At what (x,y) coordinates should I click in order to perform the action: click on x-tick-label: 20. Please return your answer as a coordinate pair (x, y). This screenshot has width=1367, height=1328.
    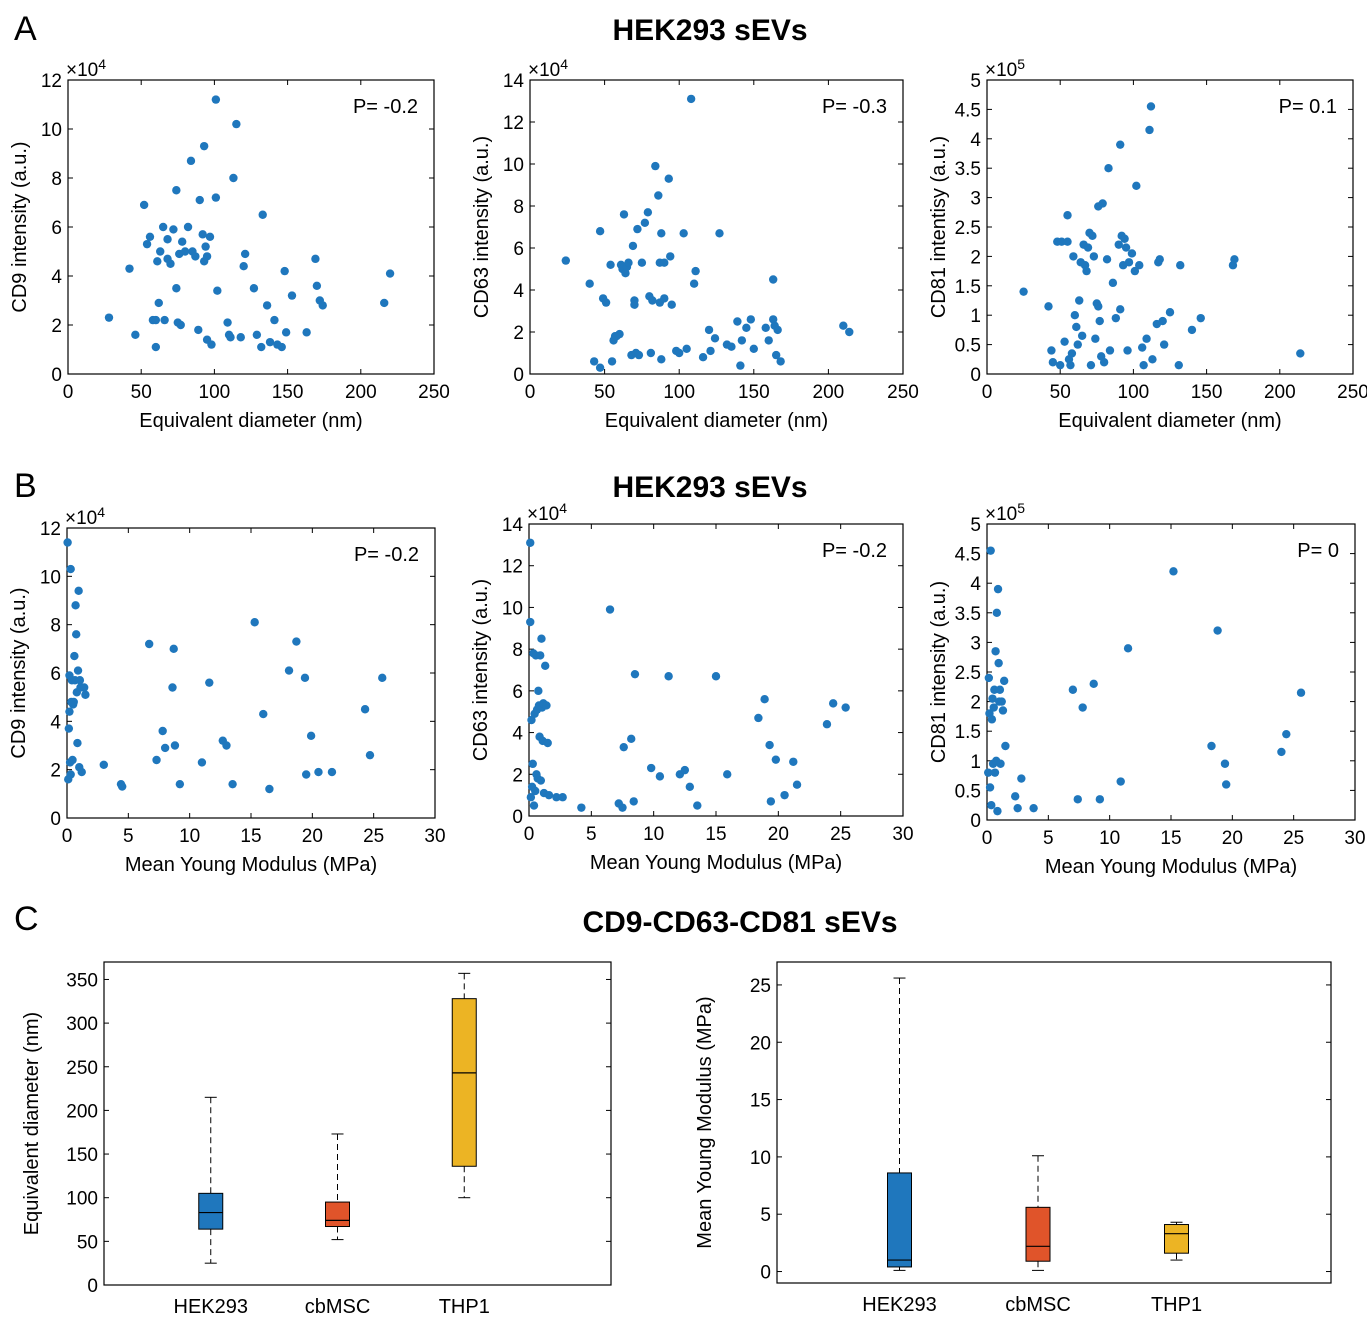
    Looking at the image, I should click on (1232, 838).